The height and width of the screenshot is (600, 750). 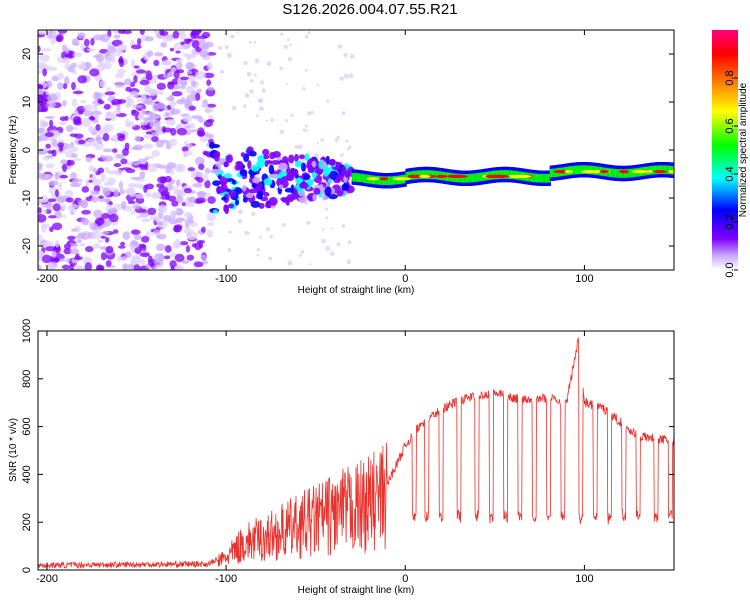 I want to click on colorbar-tick-label: 0.0, so click(x=730, y=269).